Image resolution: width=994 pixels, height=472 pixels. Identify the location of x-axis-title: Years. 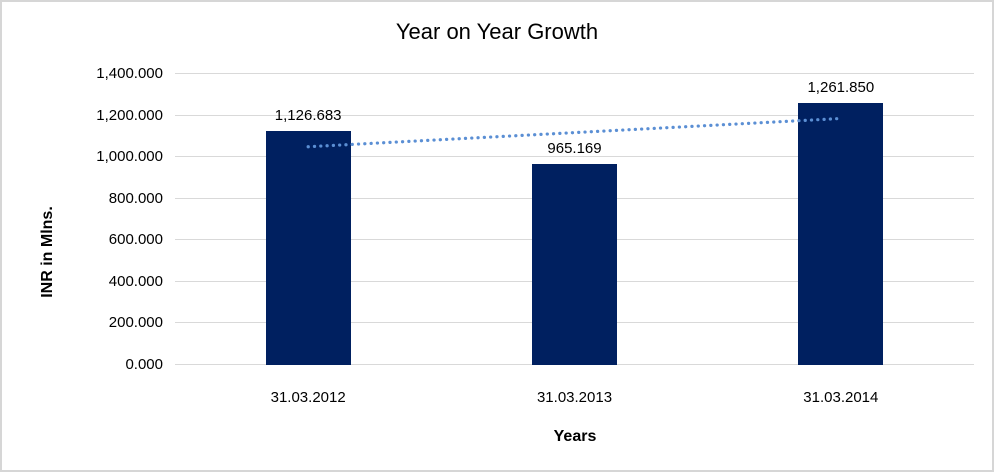
(575, 436).